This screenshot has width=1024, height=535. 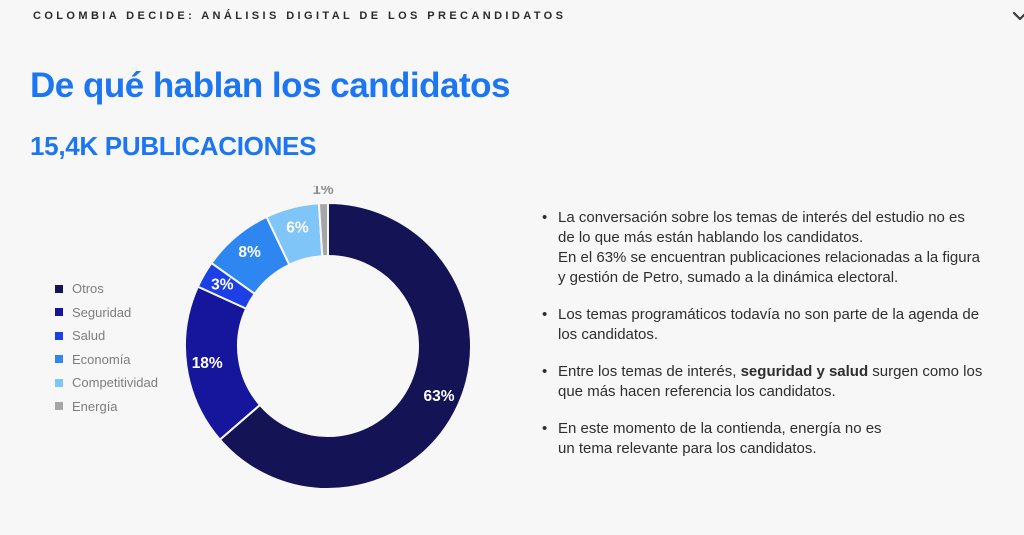 I want to click on legend-label: Energía, so click(x=95, y=406).